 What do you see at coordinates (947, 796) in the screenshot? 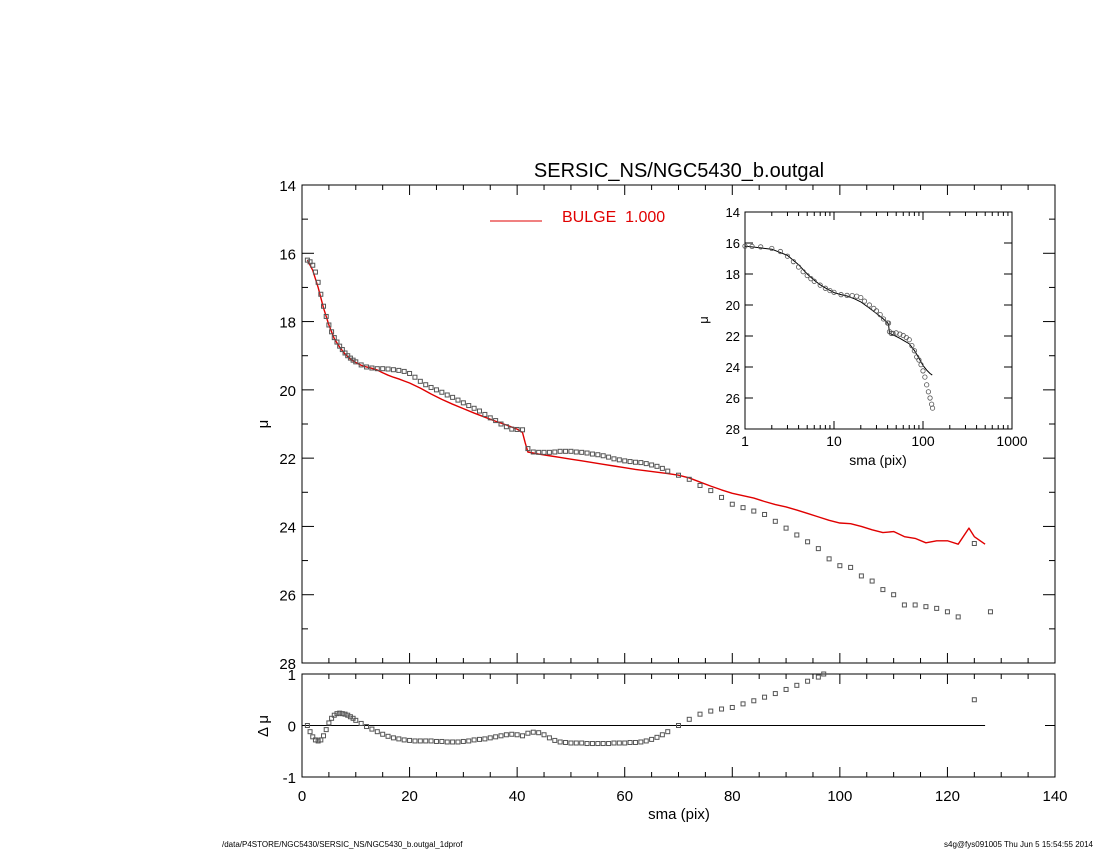
I see `residual-x-tick-label: 120` at bounding box center [947, 796].